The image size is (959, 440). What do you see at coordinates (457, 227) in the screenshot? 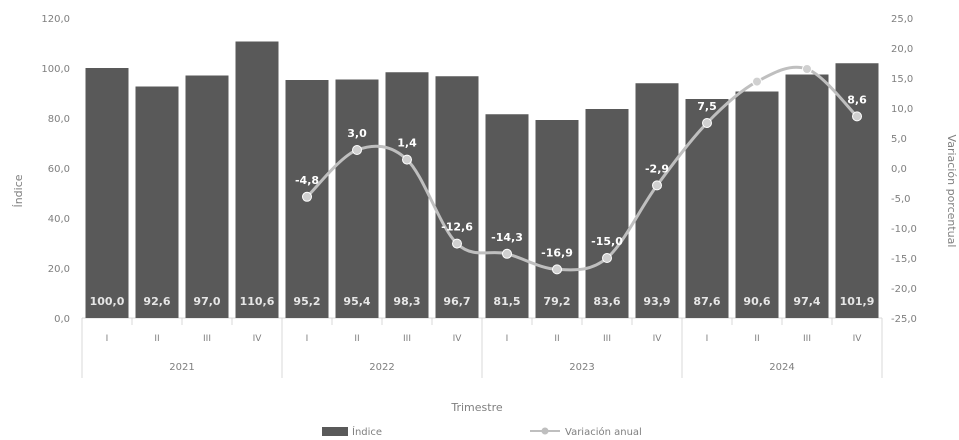
I see `line-value-label: -12,6` at bounding box center [457, 227].